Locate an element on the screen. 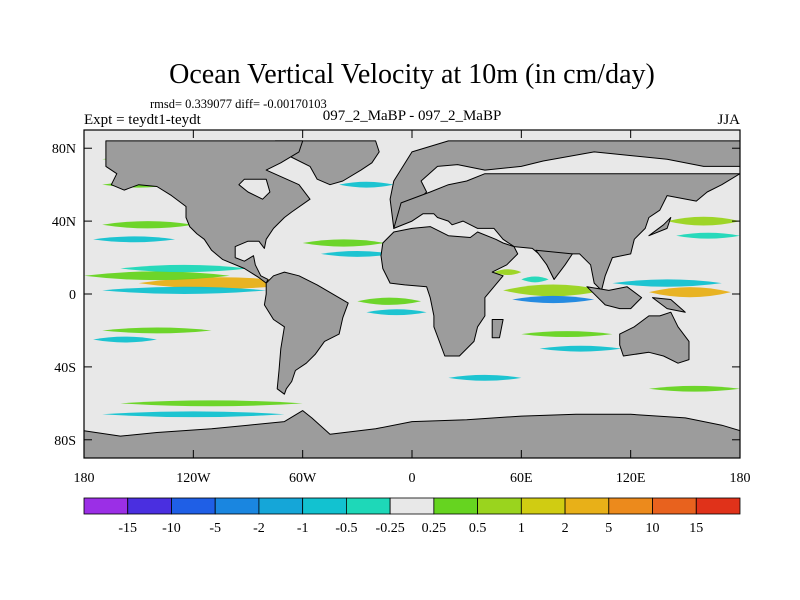 This screenshot has width=800, height=600. colorbar: -15 -10 -5 -2 -1 -0.5 -0.25 0.25 0.5 1 2 5 10 15 is located at coordinates (412, 516).